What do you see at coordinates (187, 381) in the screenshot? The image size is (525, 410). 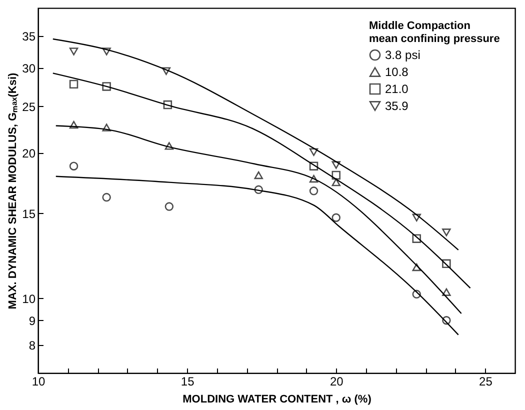 I see `x-tick-label: 15` at bounding box center [187, 381].